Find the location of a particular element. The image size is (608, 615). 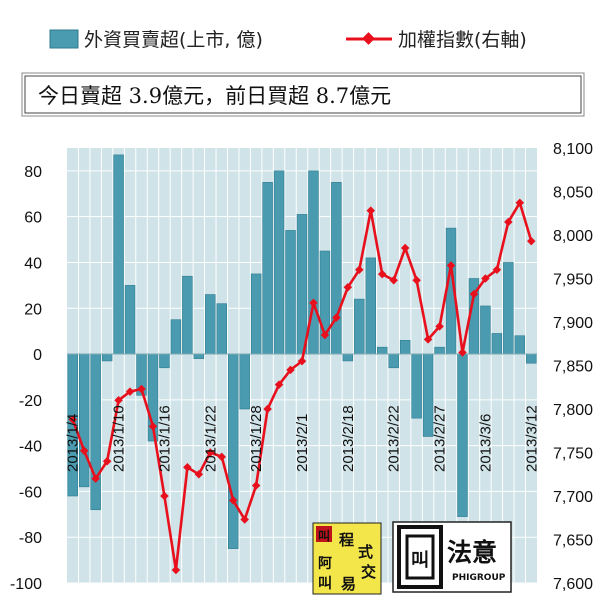

y-right-tick-label: 7,950 is located at coordinates (573, 280).